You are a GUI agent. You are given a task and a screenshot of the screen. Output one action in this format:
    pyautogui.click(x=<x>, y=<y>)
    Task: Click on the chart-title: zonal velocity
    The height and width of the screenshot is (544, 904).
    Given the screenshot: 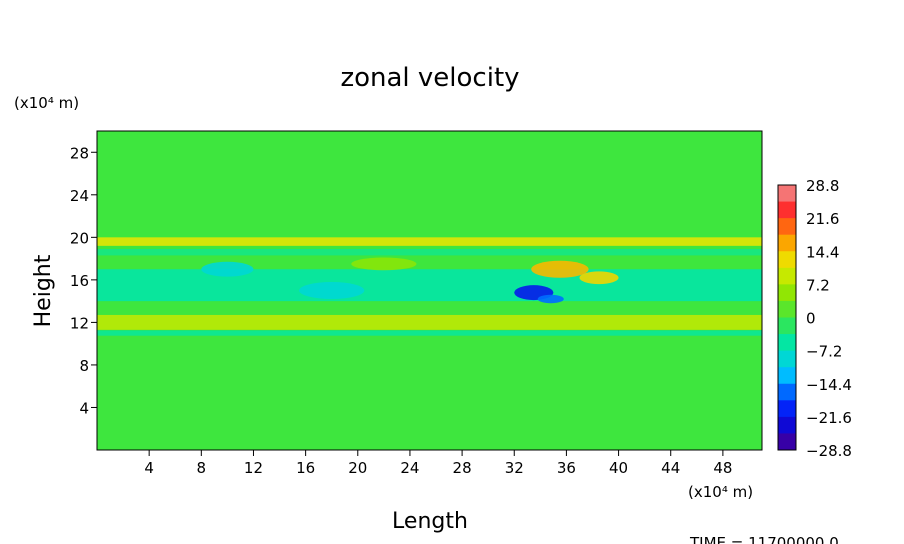 What is the action you would take?
    pyautogui.click(x=429, y=78)
    